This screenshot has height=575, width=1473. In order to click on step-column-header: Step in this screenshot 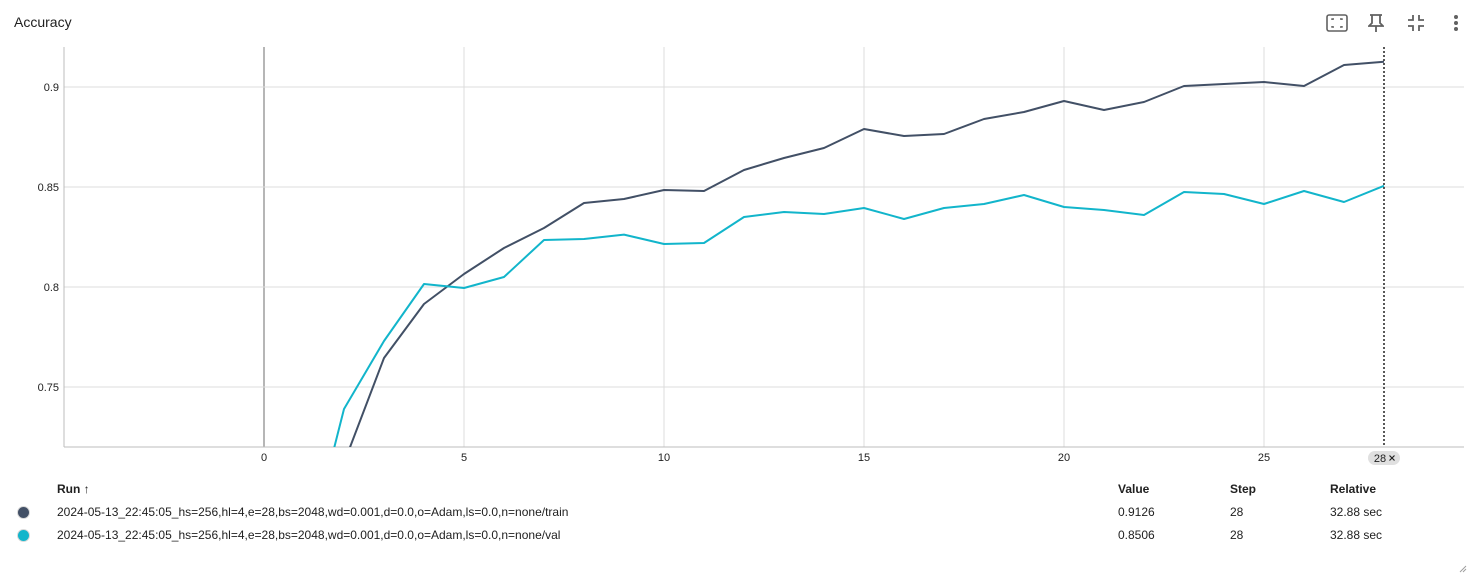, I will do `click(1243, 489)`.